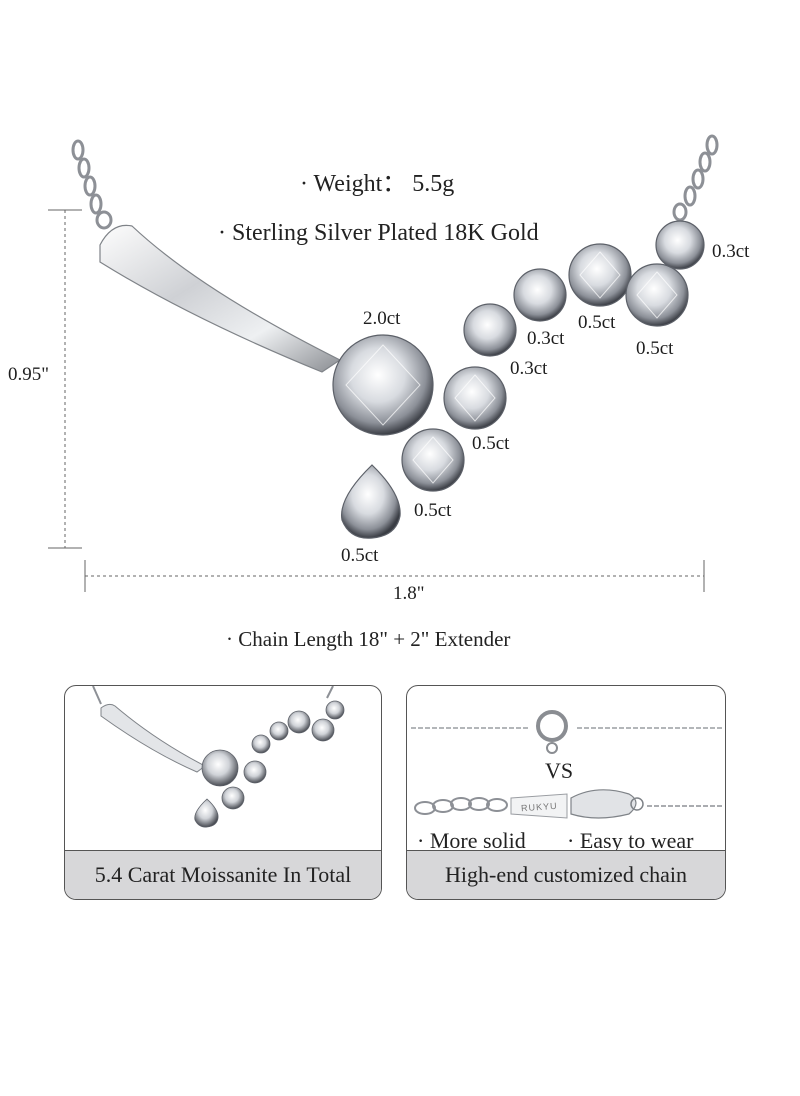 The height and width of the screenshot is (1096, 800). Describe the element at coordinates (471, 840) in the screenshot. I see `feature-more-solid: · More solid` at that location.